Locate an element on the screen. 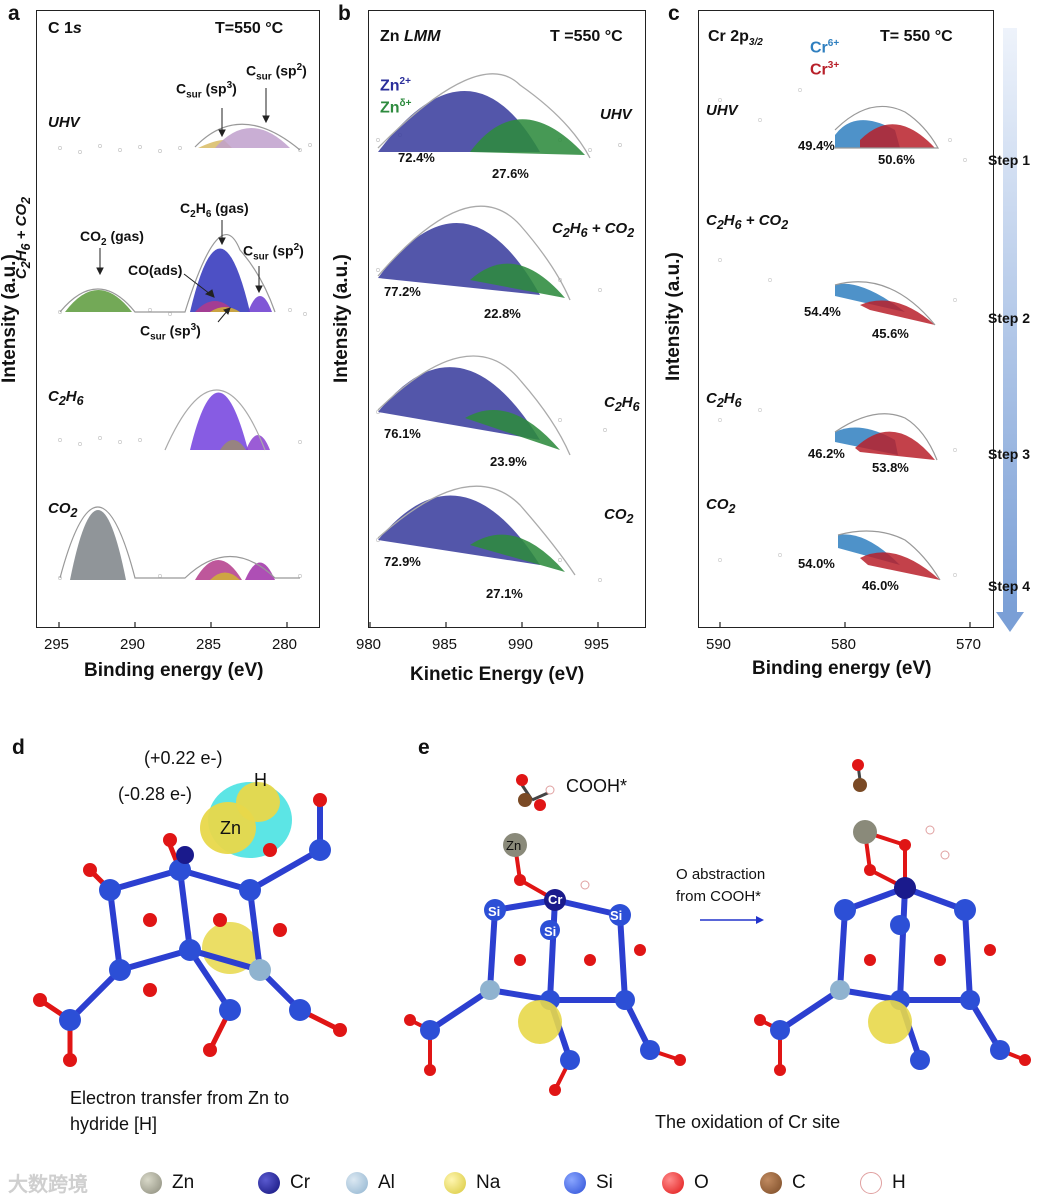 This screenshot has height=1200, width=1041. panel-a-cond-c2h6-co2: C2H6 + CO2 is located at coordinates (23, 238).